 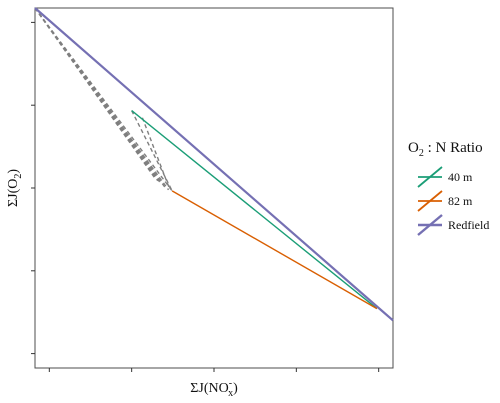 I want to click on legend: O2 : N Ratio 40 m 82 m Redfield, so click(x=448, y=188).